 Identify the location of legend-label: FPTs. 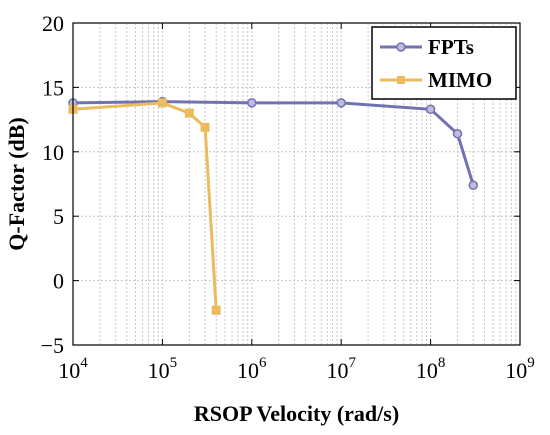
(451, 47).